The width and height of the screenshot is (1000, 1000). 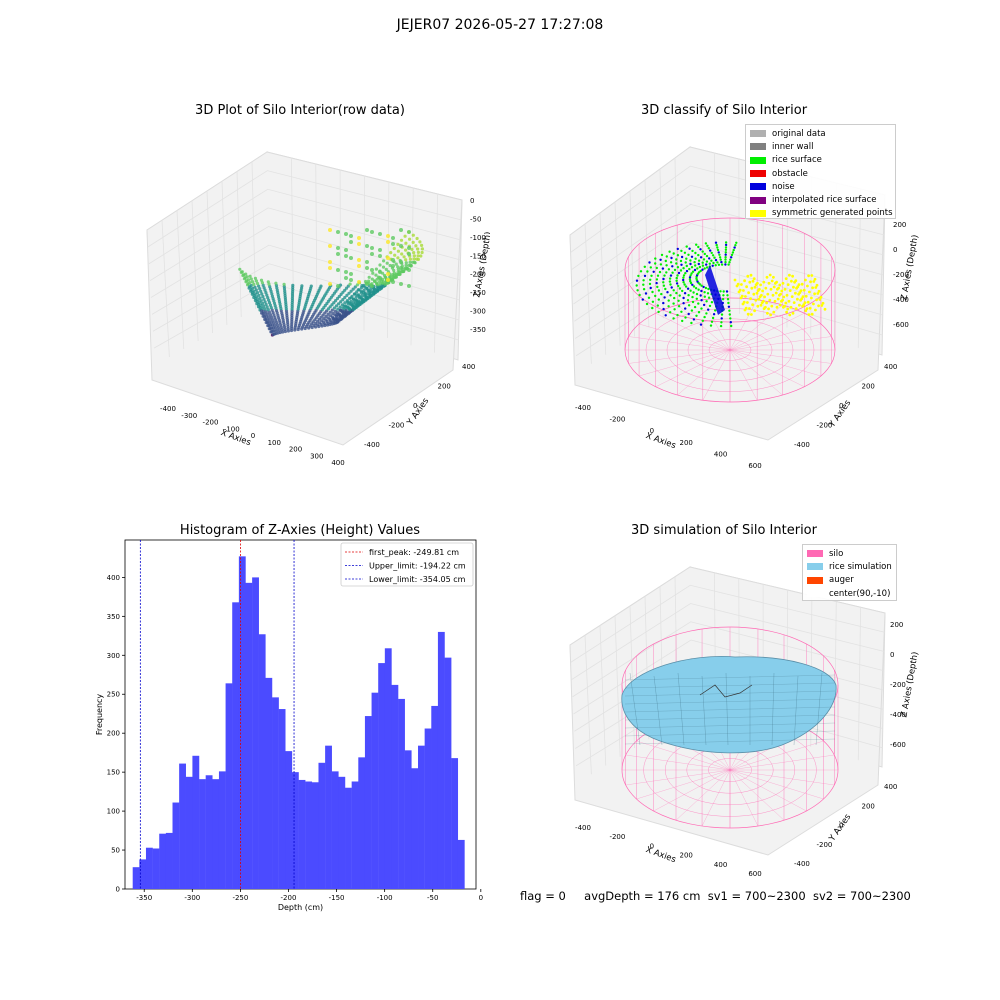 I want to click on simulation-grid-line, so click(x=859, y=684).